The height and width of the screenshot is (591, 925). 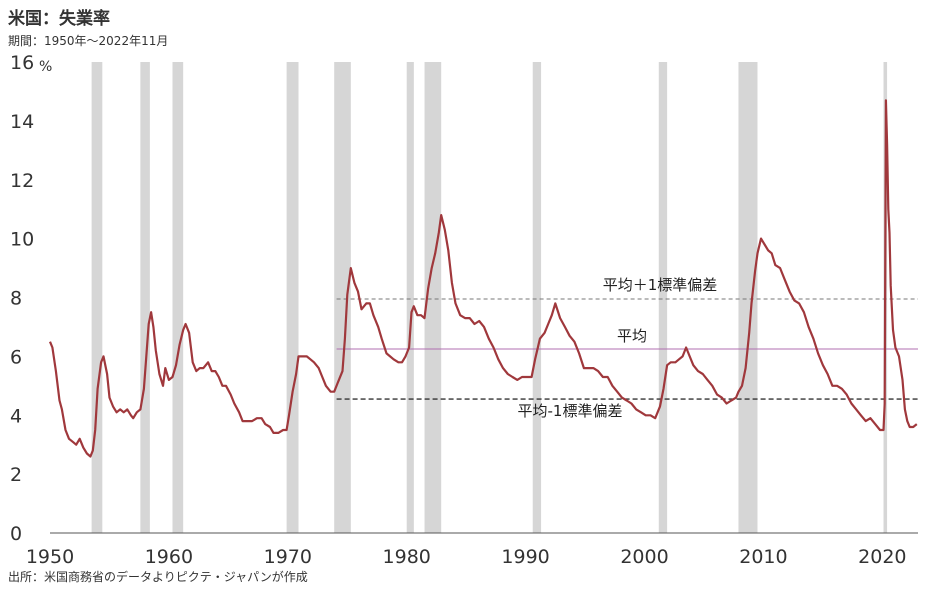 What do you see at coordinates (22, 240) in the screenshot?
I see `y-tick-label: 10` at bounding box center [22, 240].